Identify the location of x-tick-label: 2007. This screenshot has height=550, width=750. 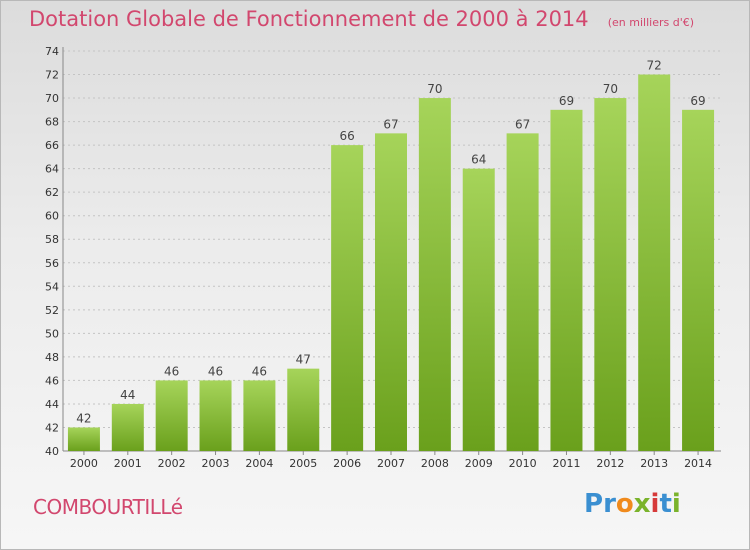
(391, 463).